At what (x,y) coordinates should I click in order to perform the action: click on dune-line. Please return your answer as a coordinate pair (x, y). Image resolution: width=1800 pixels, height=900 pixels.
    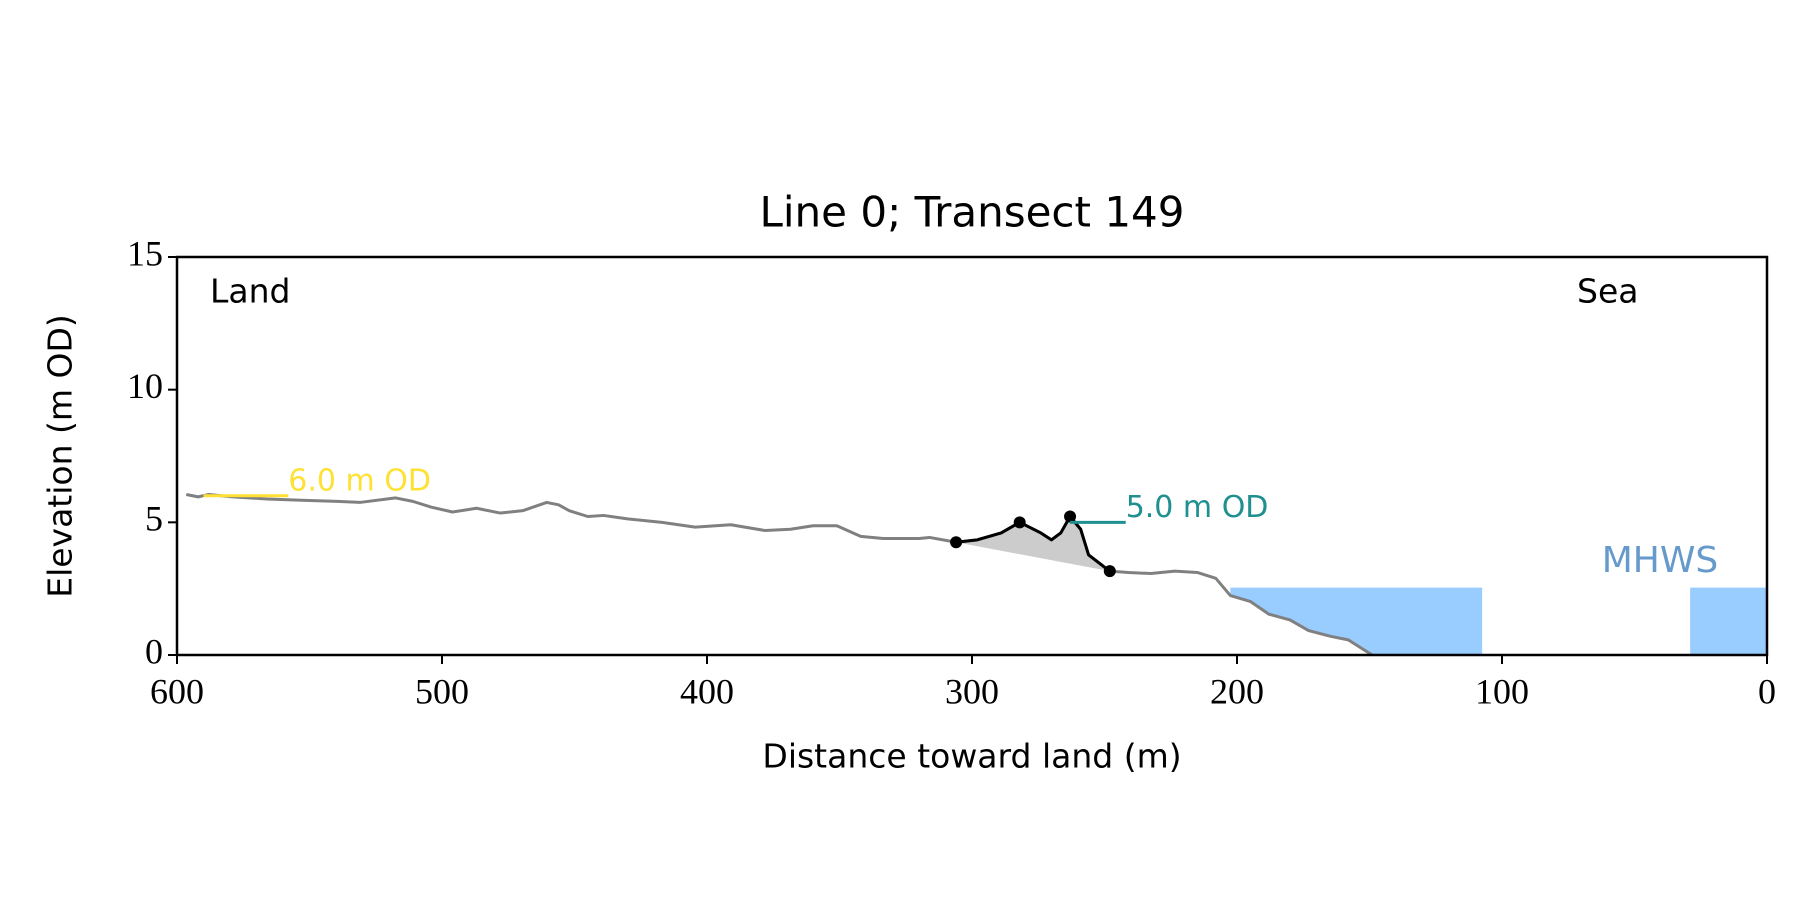
    Looking at the image, I should click on (1033, 543).